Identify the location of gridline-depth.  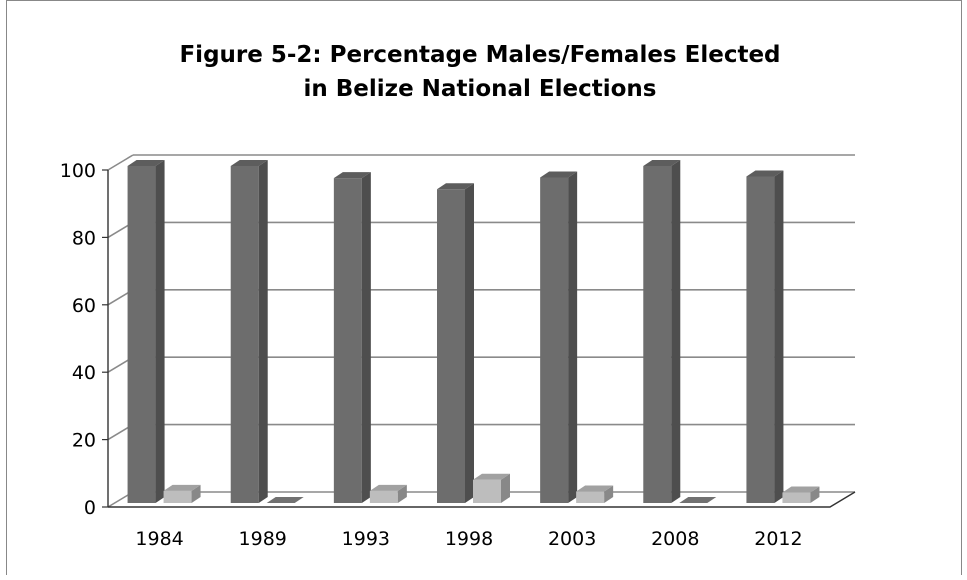
(120, 162).